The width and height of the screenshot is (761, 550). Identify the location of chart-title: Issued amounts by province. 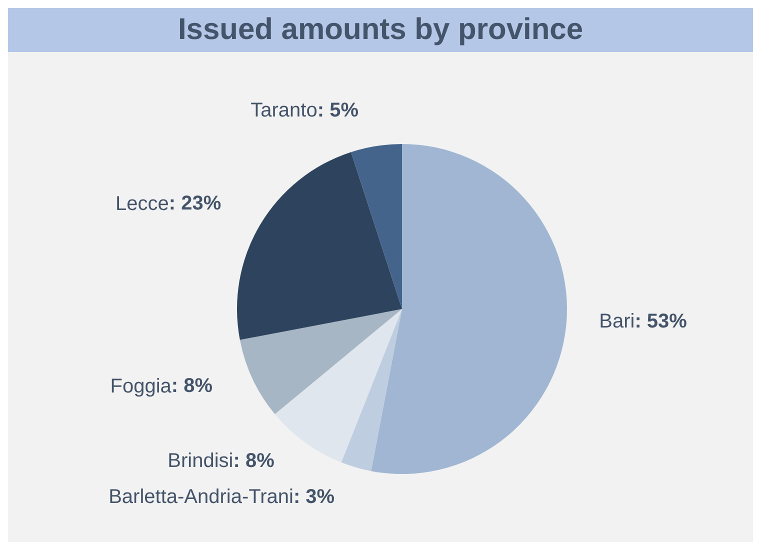
(380, 30).